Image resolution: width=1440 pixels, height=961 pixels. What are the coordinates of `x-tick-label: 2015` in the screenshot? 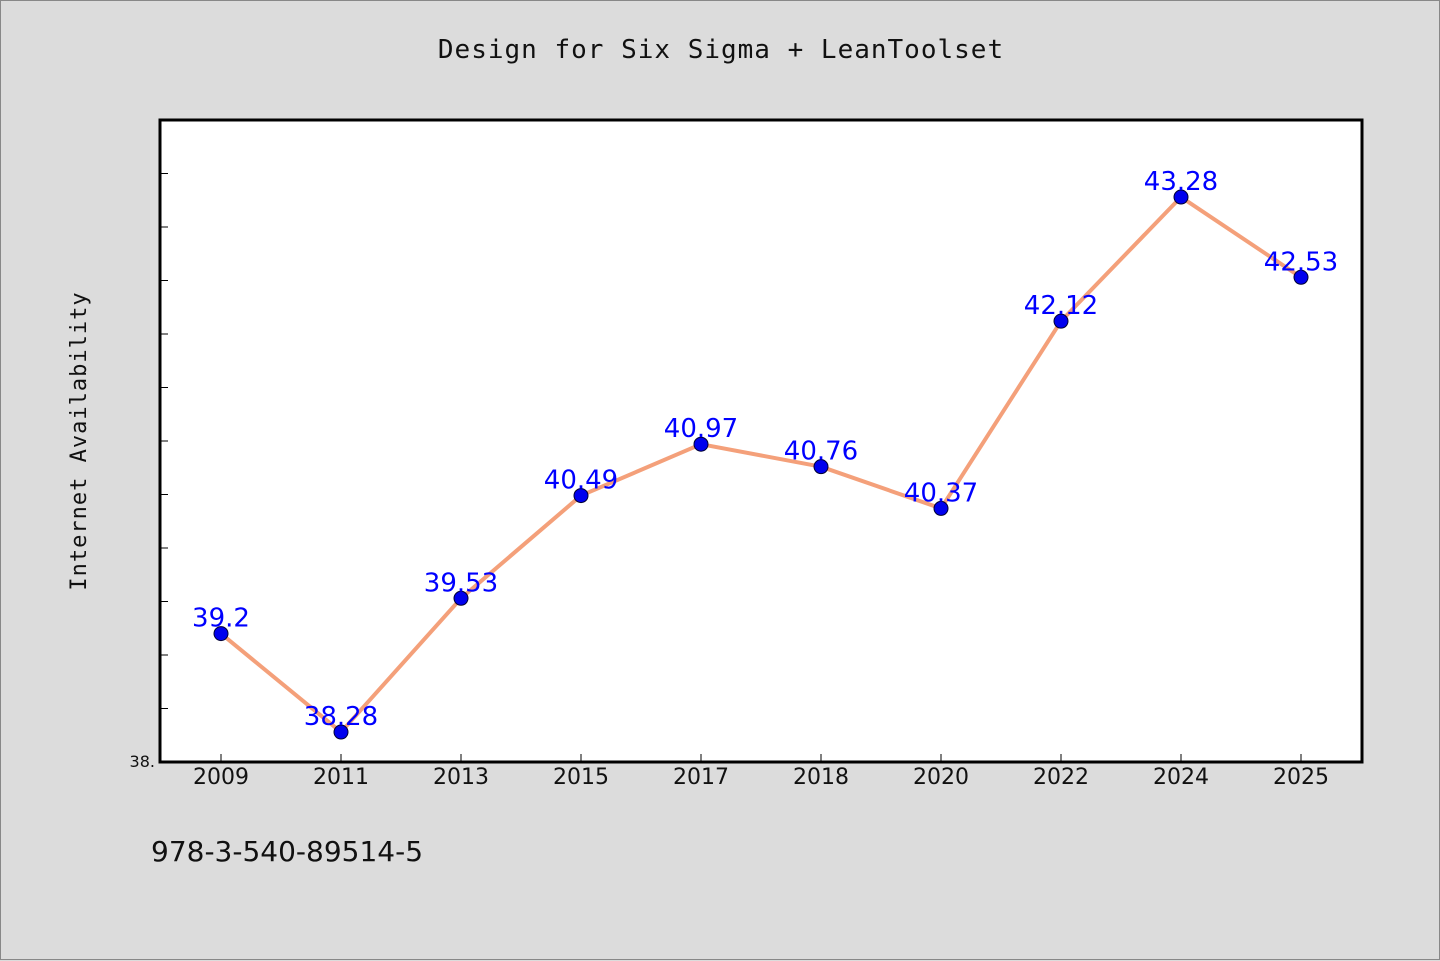 It's located at (581, 777).